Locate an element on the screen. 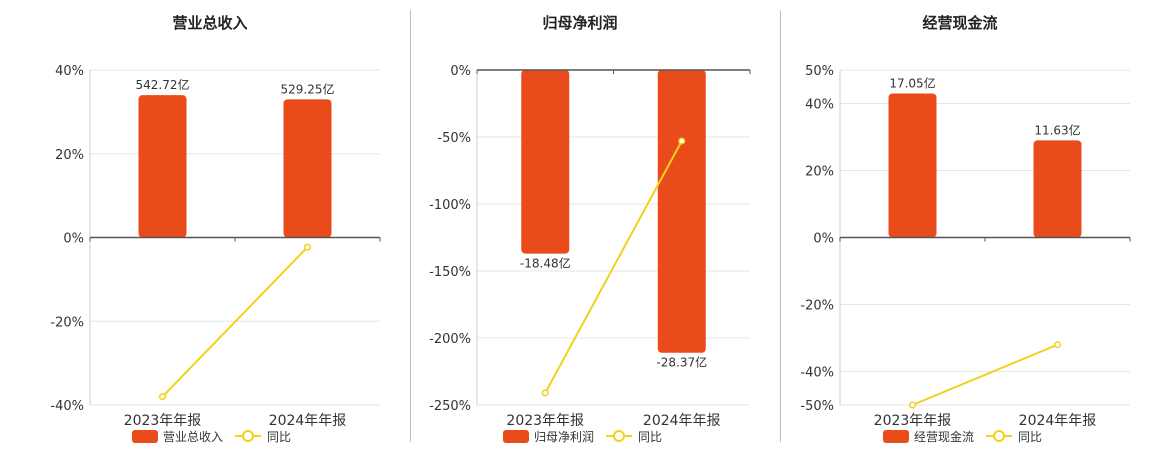 This screenshot has height=450, width=1160. y-tick-label: -150% is located at coordinates (450, 272).